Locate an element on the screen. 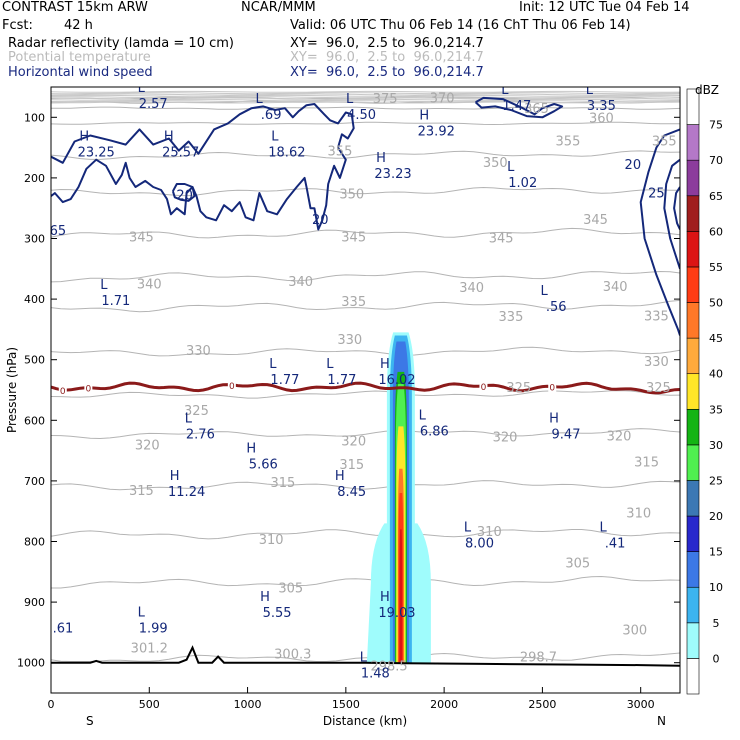  hl-value: 3.35 is located at coordinates (601, 106).